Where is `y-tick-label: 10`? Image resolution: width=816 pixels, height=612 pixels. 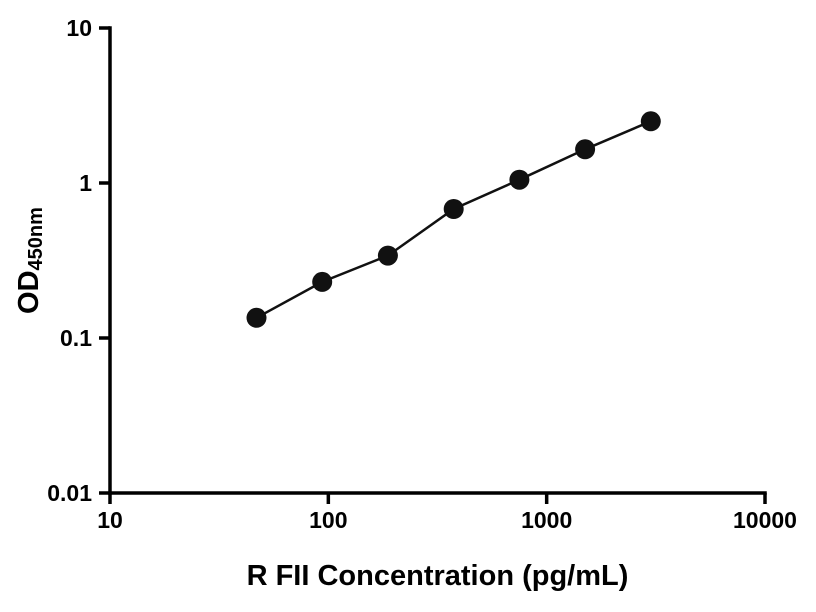 y-tick-label: 10 is located at coordinates (79, 28).